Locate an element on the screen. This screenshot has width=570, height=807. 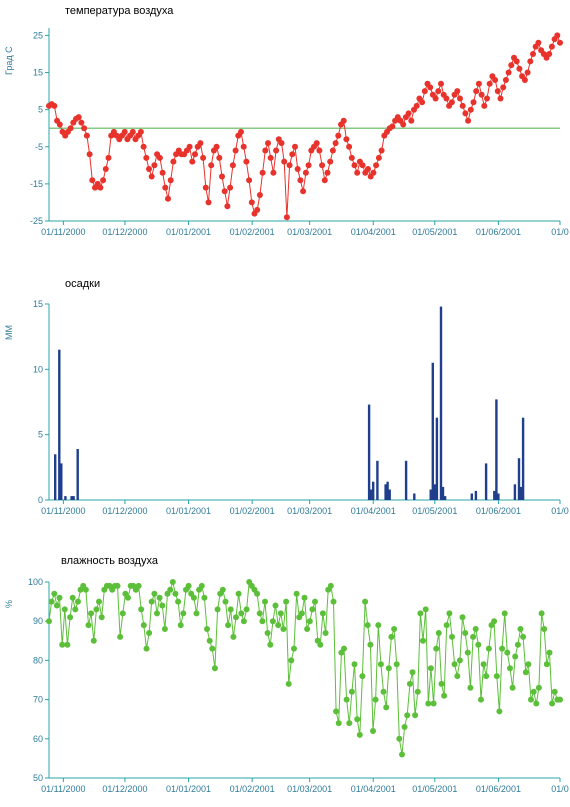
y-tick-label: 15 is located at coordinates (38, 304).